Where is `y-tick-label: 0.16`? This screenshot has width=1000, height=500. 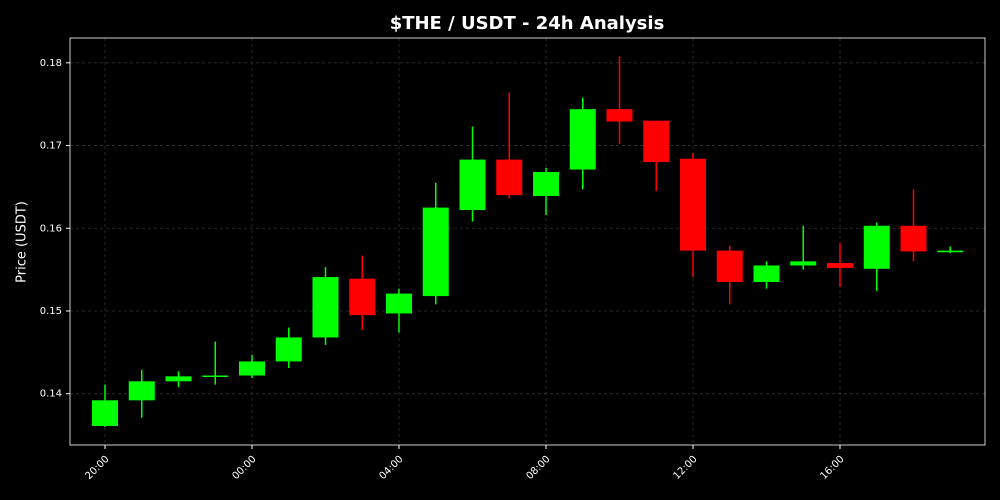
y-tick-label: 0.16 is located at coordinates (51, 228).